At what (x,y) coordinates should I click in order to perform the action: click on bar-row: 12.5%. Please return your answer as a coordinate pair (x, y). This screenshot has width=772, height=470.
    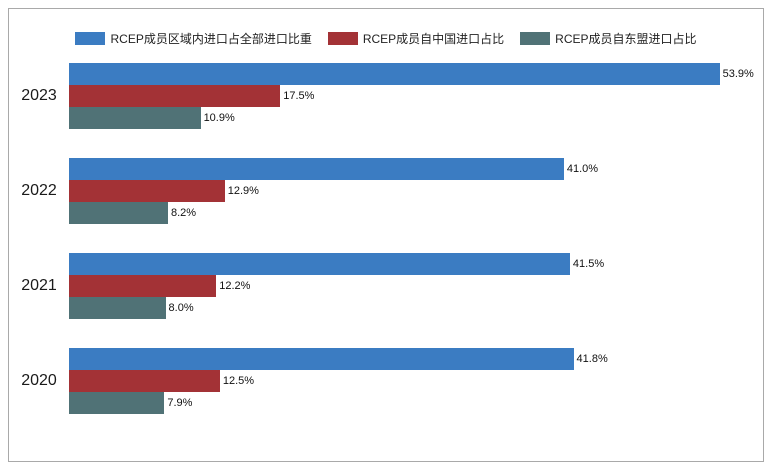
    Looking at the image, I should click on (413, 381).